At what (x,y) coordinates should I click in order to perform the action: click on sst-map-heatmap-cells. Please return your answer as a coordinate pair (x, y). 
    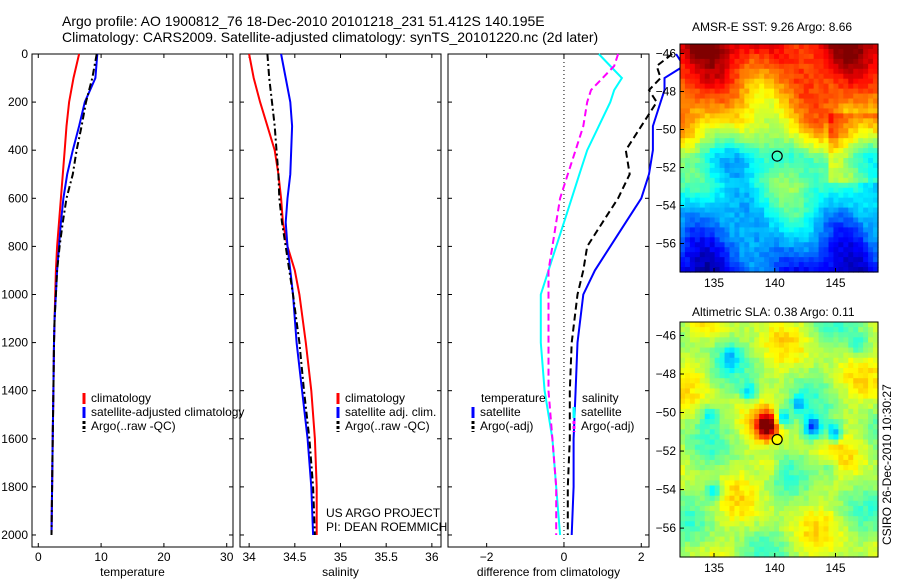
    Looking at the image, I should click on (779, 158).